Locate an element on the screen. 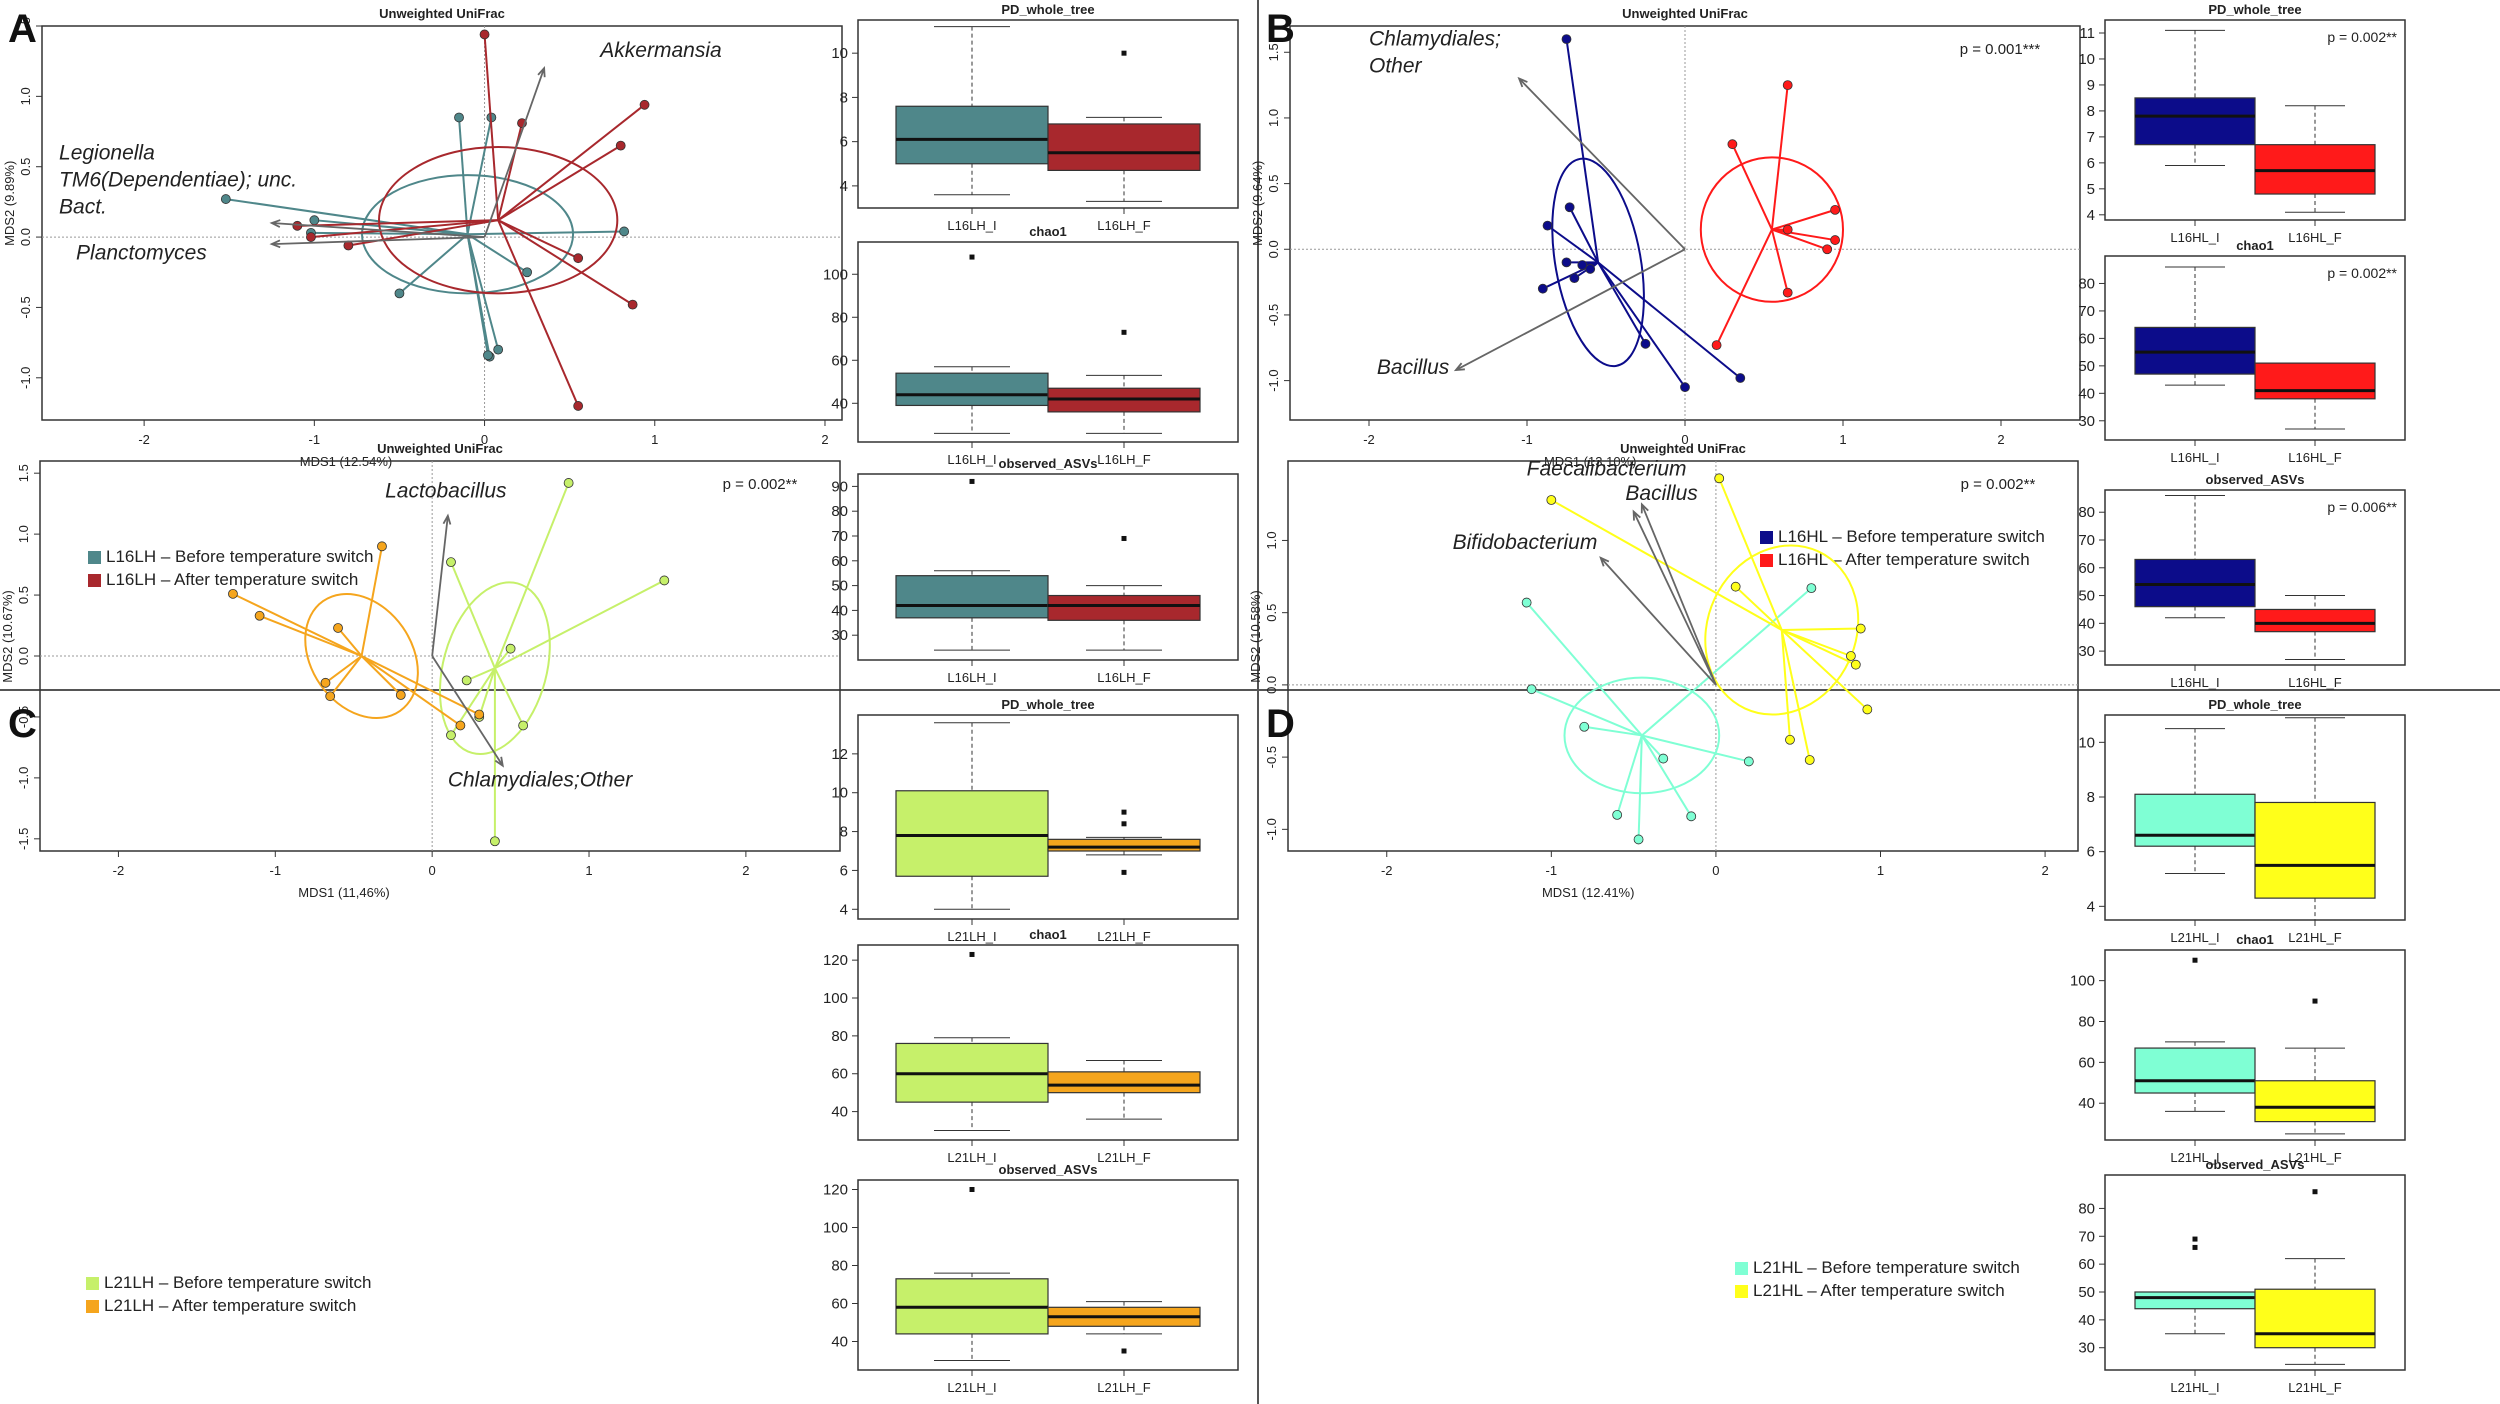  taxon-label-line: Other is located at coordinates (1396, 66).